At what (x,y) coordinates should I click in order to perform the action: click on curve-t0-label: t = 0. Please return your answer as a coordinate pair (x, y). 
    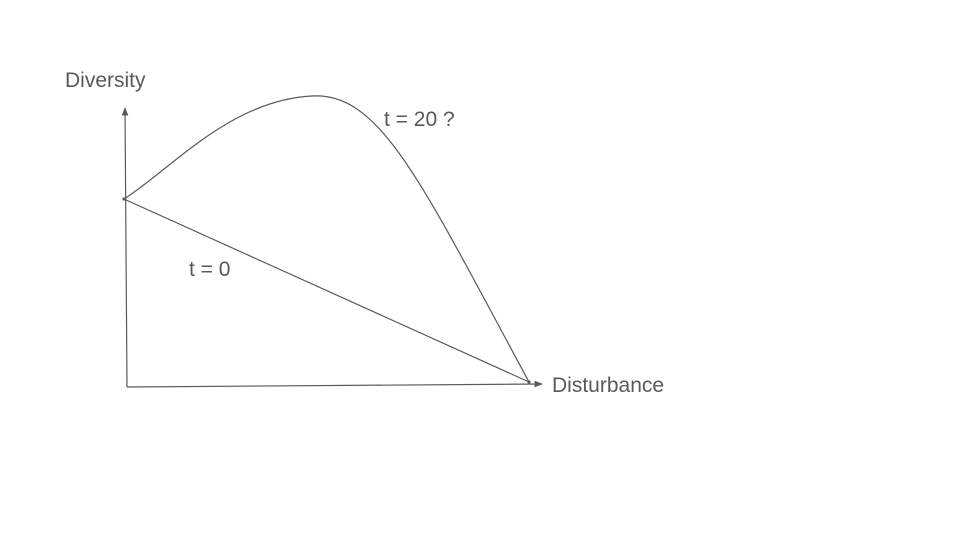
    Looking at the image, I should click on (210, 269).